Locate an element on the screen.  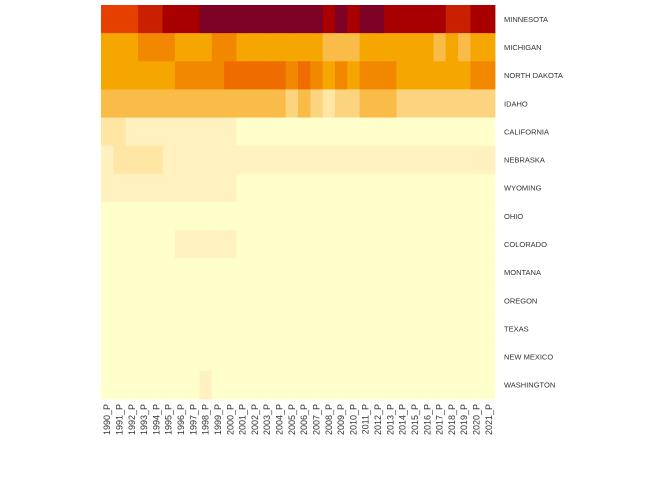
column-label: 1992_P is located at coordinates (132, 419).